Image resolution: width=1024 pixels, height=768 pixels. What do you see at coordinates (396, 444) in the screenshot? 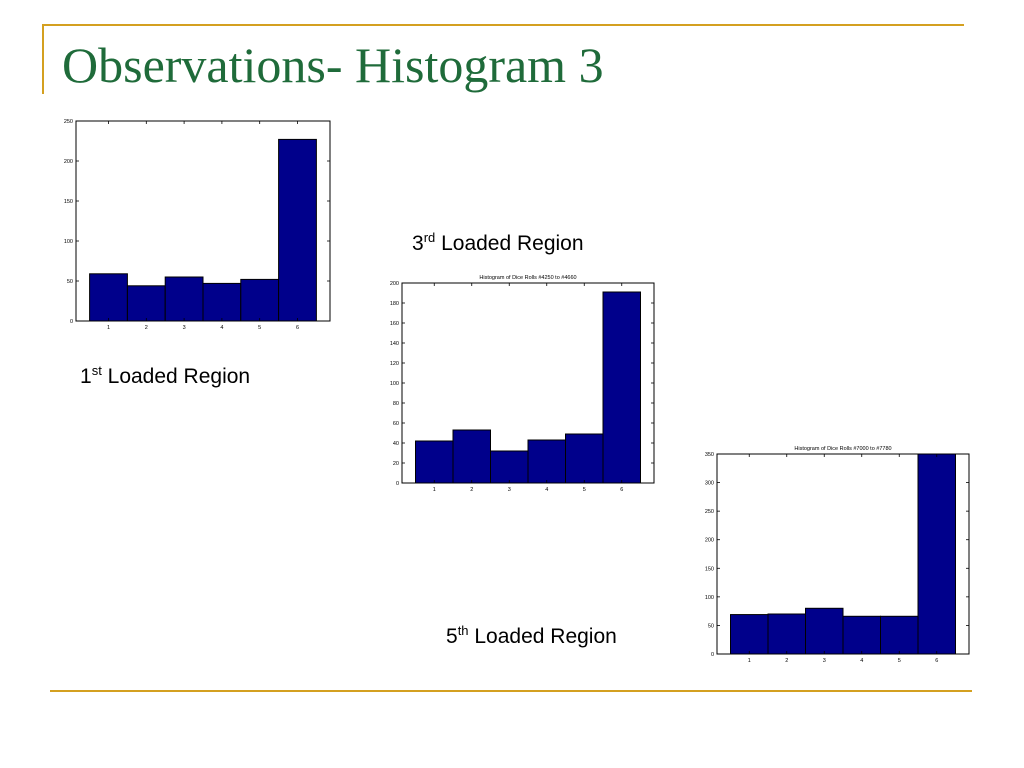
I see `y-tick-label: 40` at bounding box center [396, 444].